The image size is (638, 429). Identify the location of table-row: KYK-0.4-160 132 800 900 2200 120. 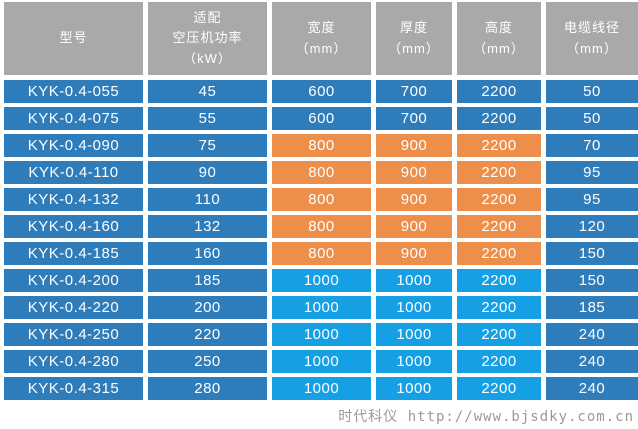
(321, 226).